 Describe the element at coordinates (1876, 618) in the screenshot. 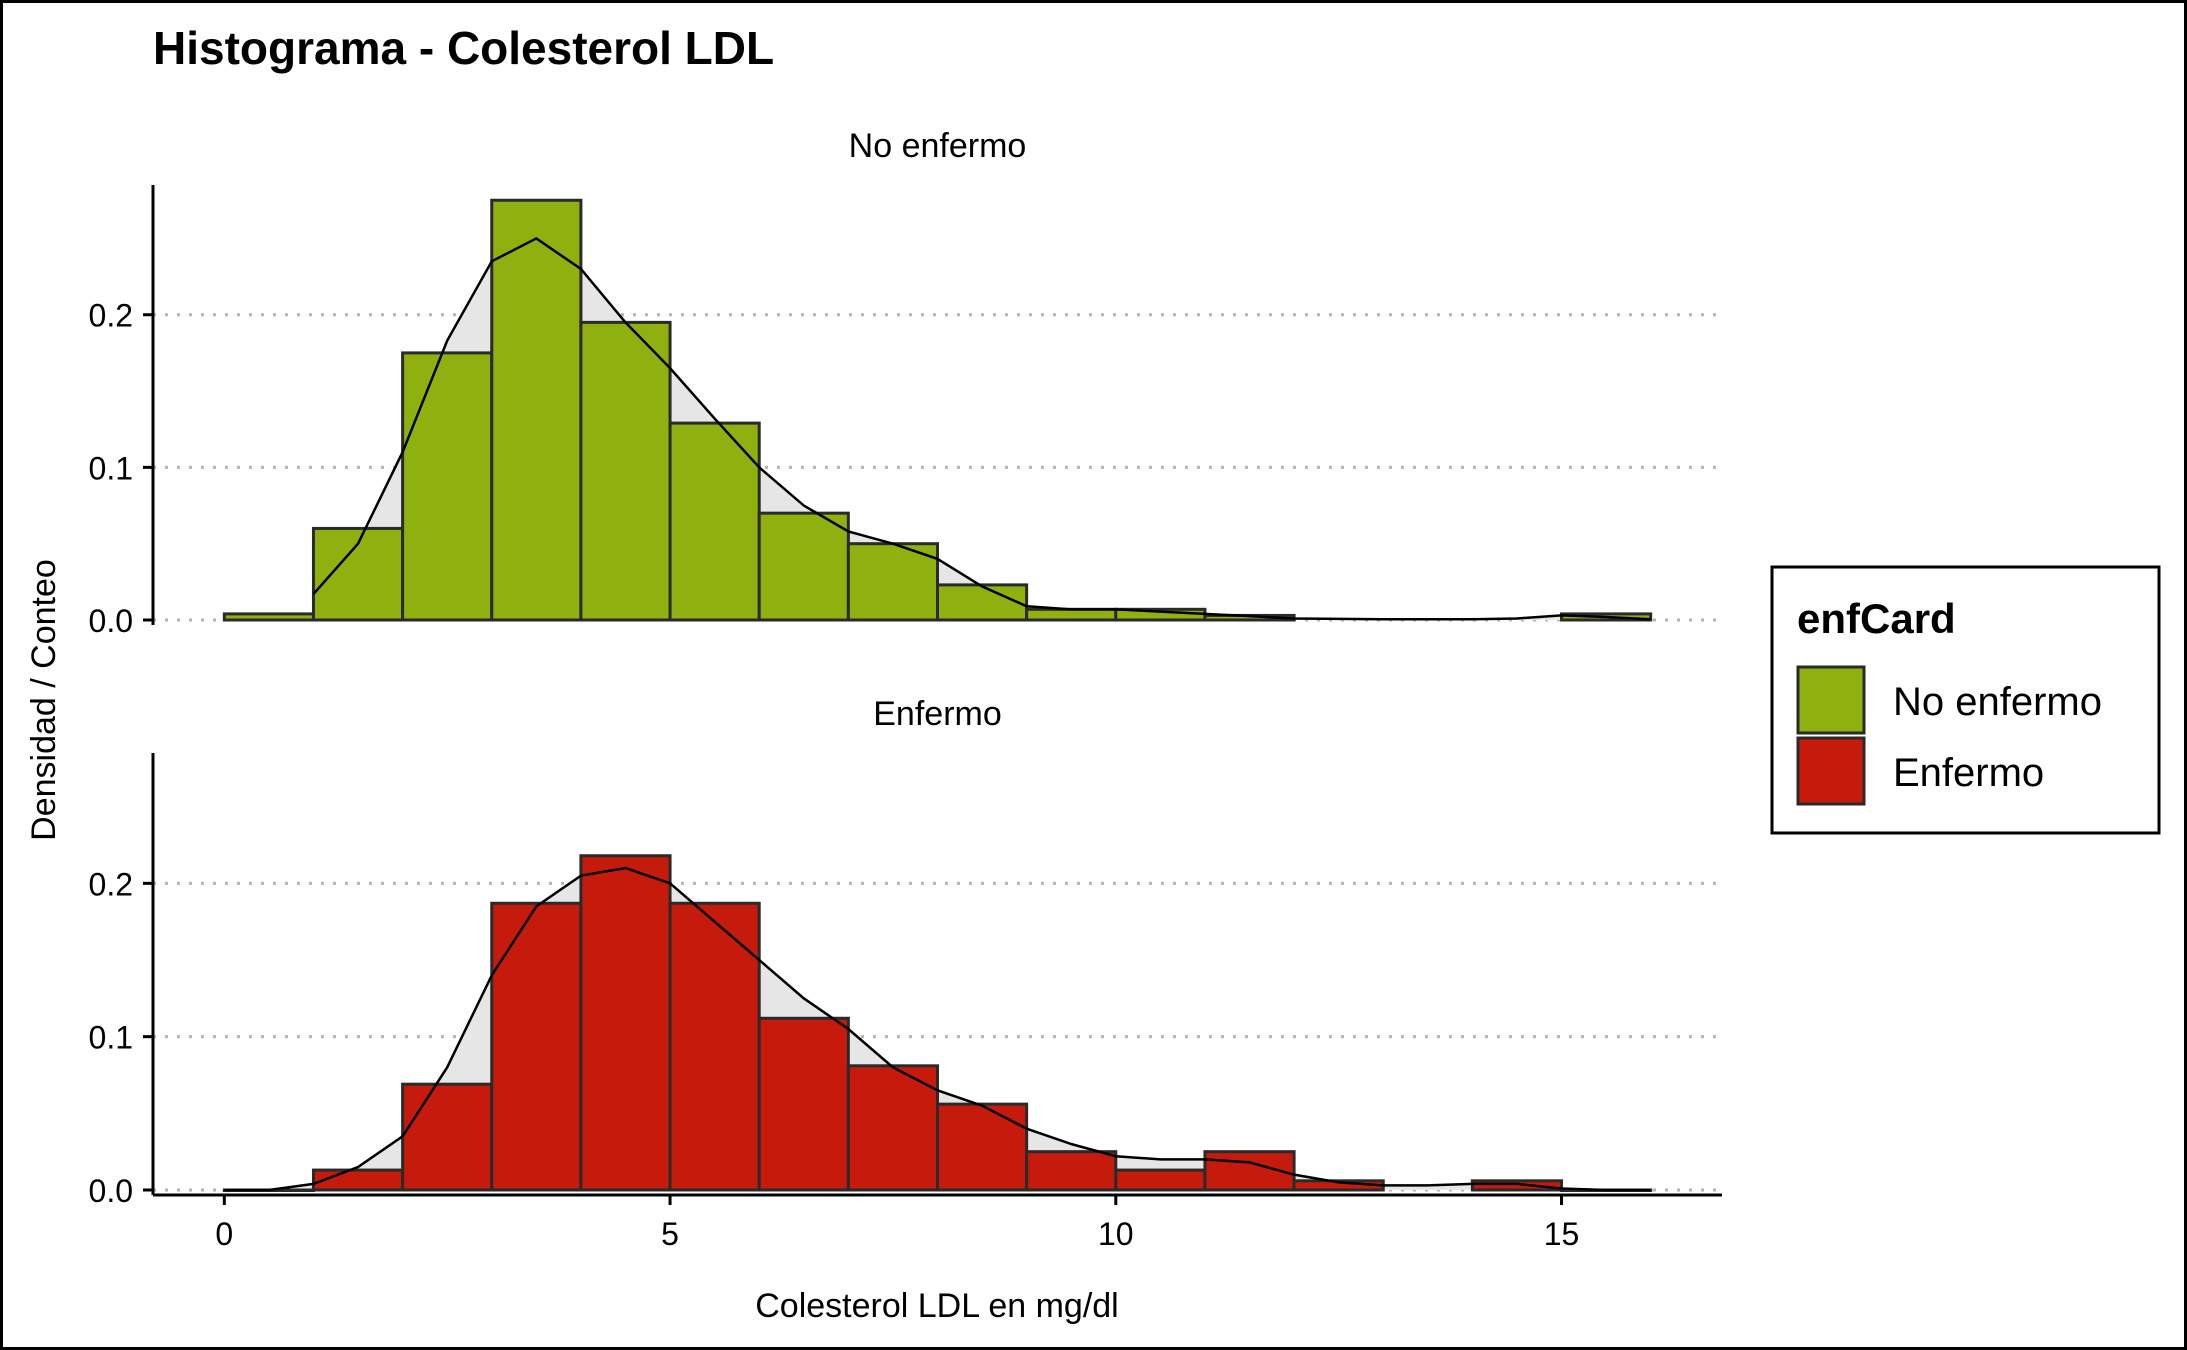

I see `legend-title: enfCard` at that location.